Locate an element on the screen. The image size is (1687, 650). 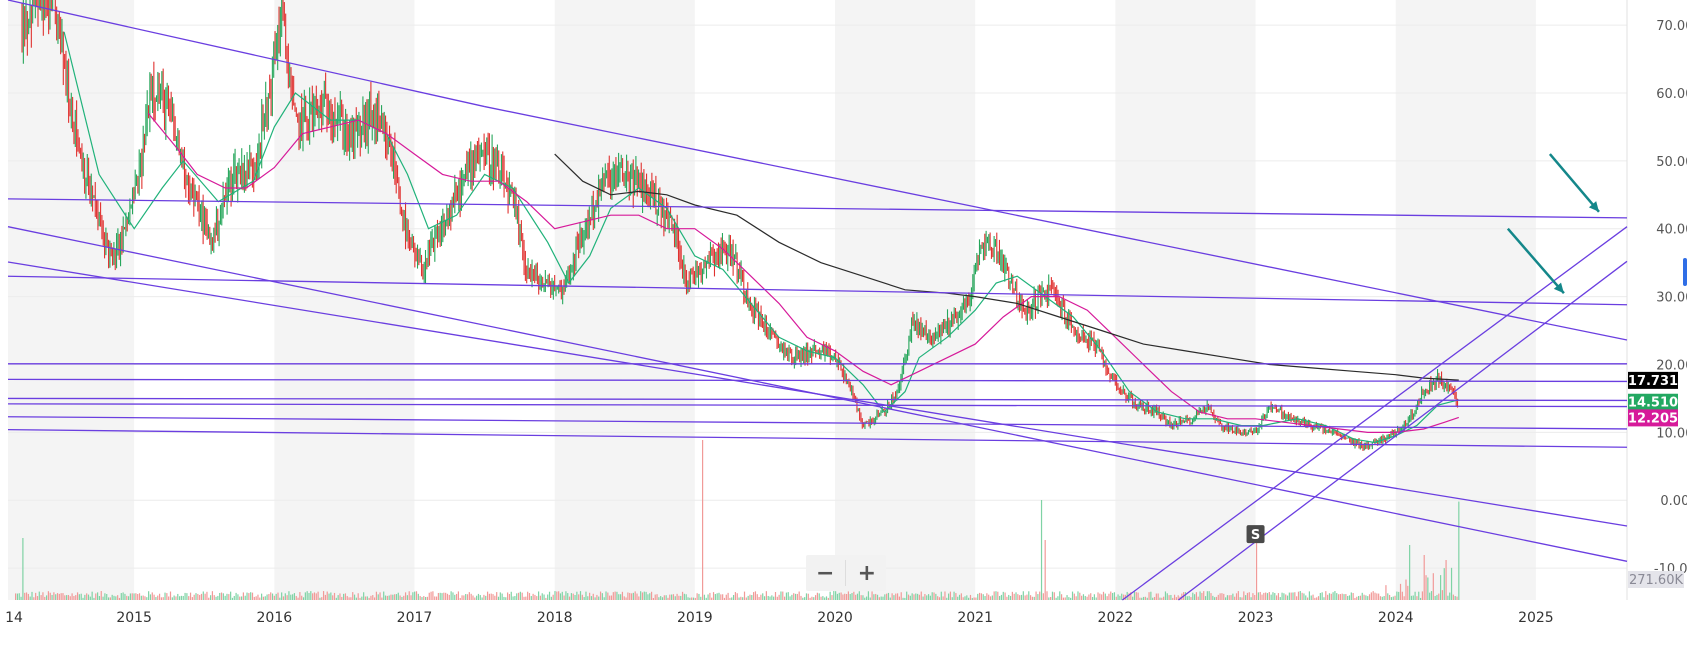
price-label-box is located at coordinates (1653, 402).